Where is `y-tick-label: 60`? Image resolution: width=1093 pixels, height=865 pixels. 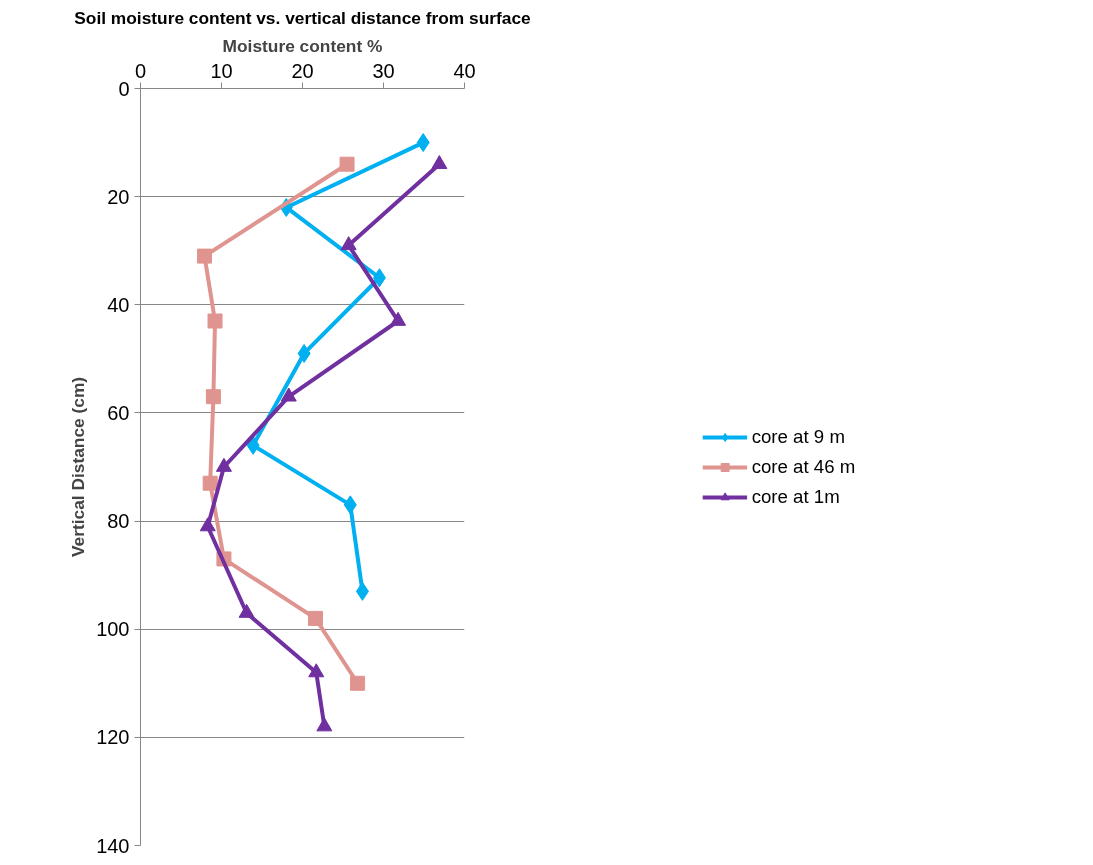 y-tick-label: 60 is located at coordinates (118, 412).